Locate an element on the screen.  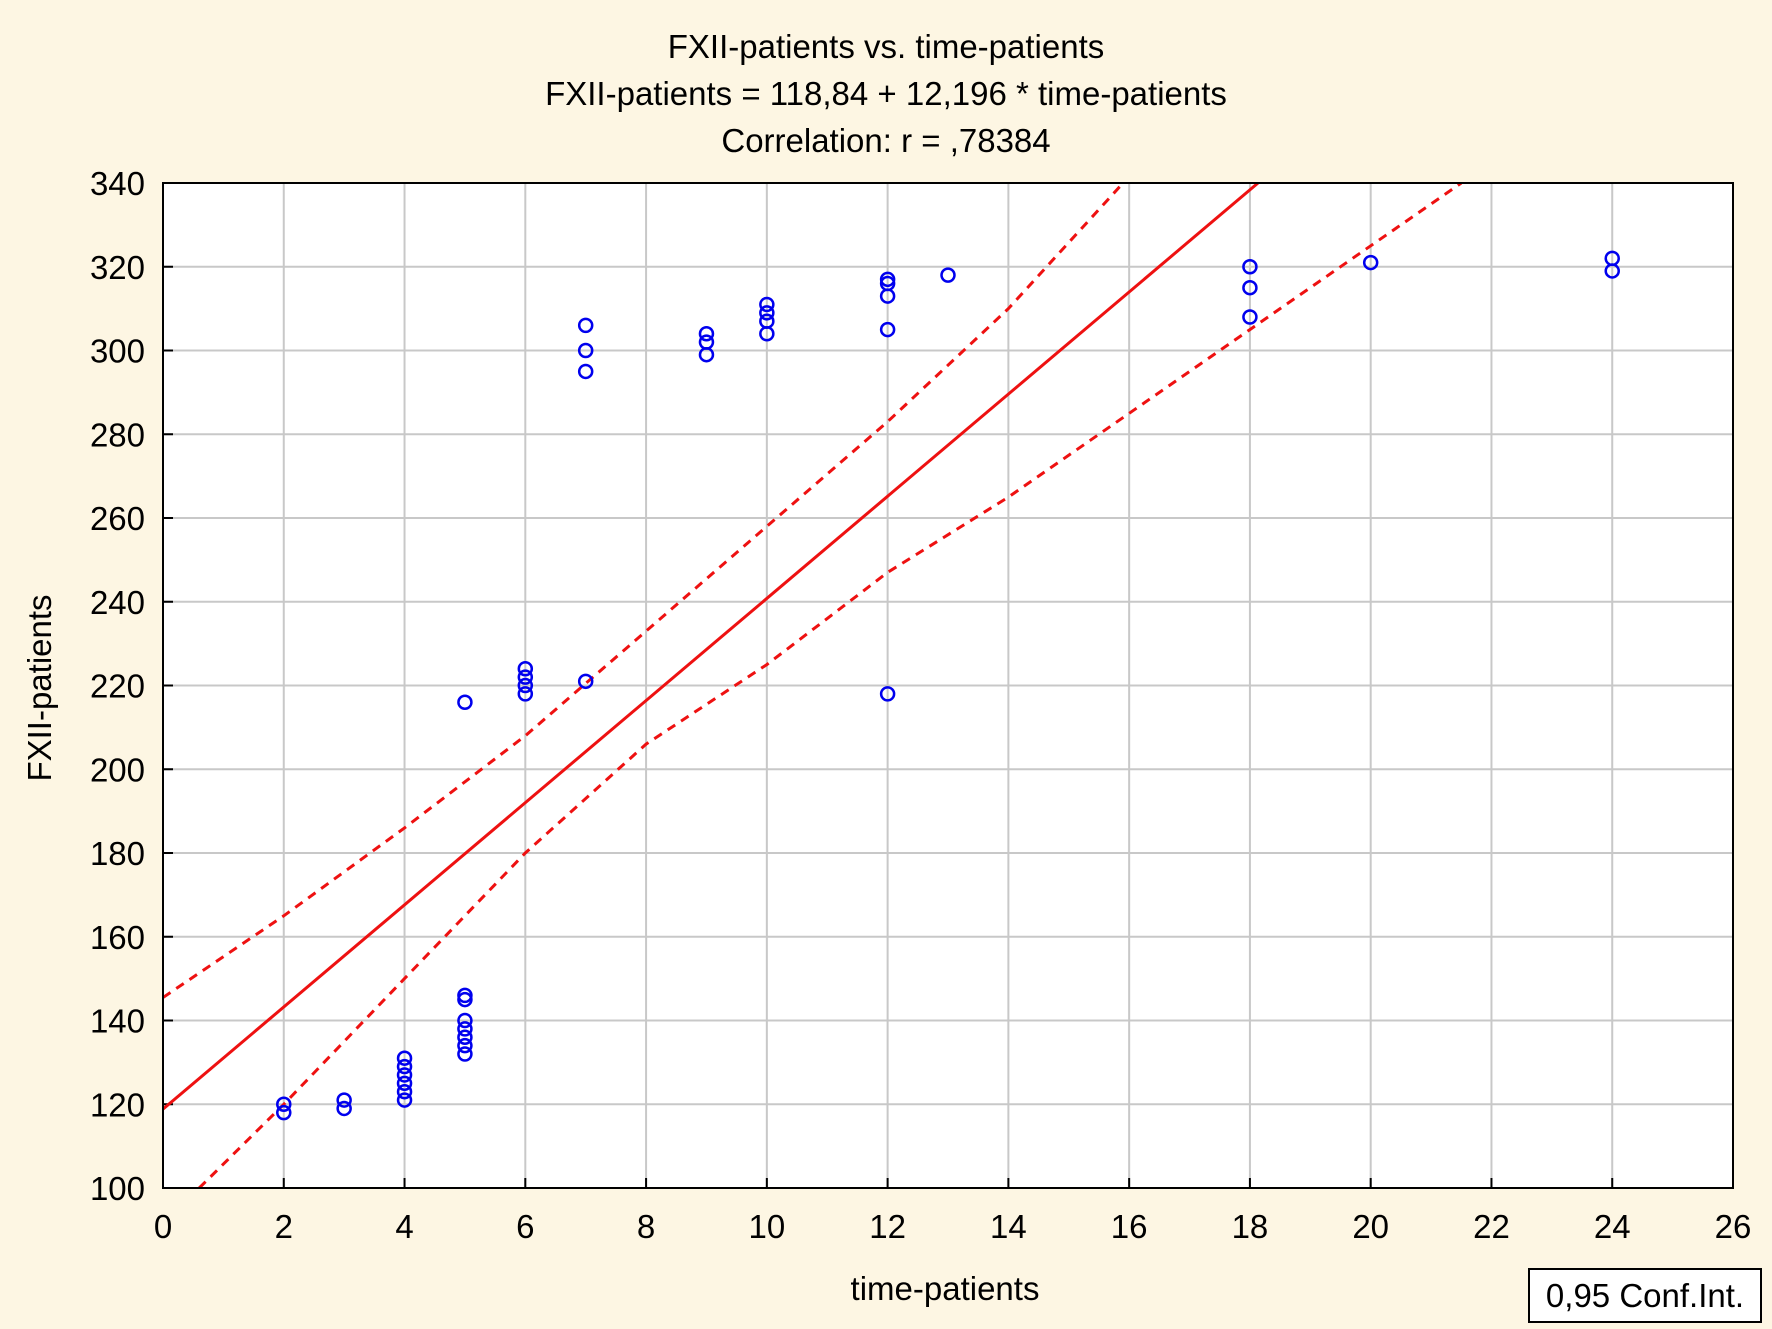
chart-title: FXII-patients vs. time-patients is located at coordinates (886, 46).